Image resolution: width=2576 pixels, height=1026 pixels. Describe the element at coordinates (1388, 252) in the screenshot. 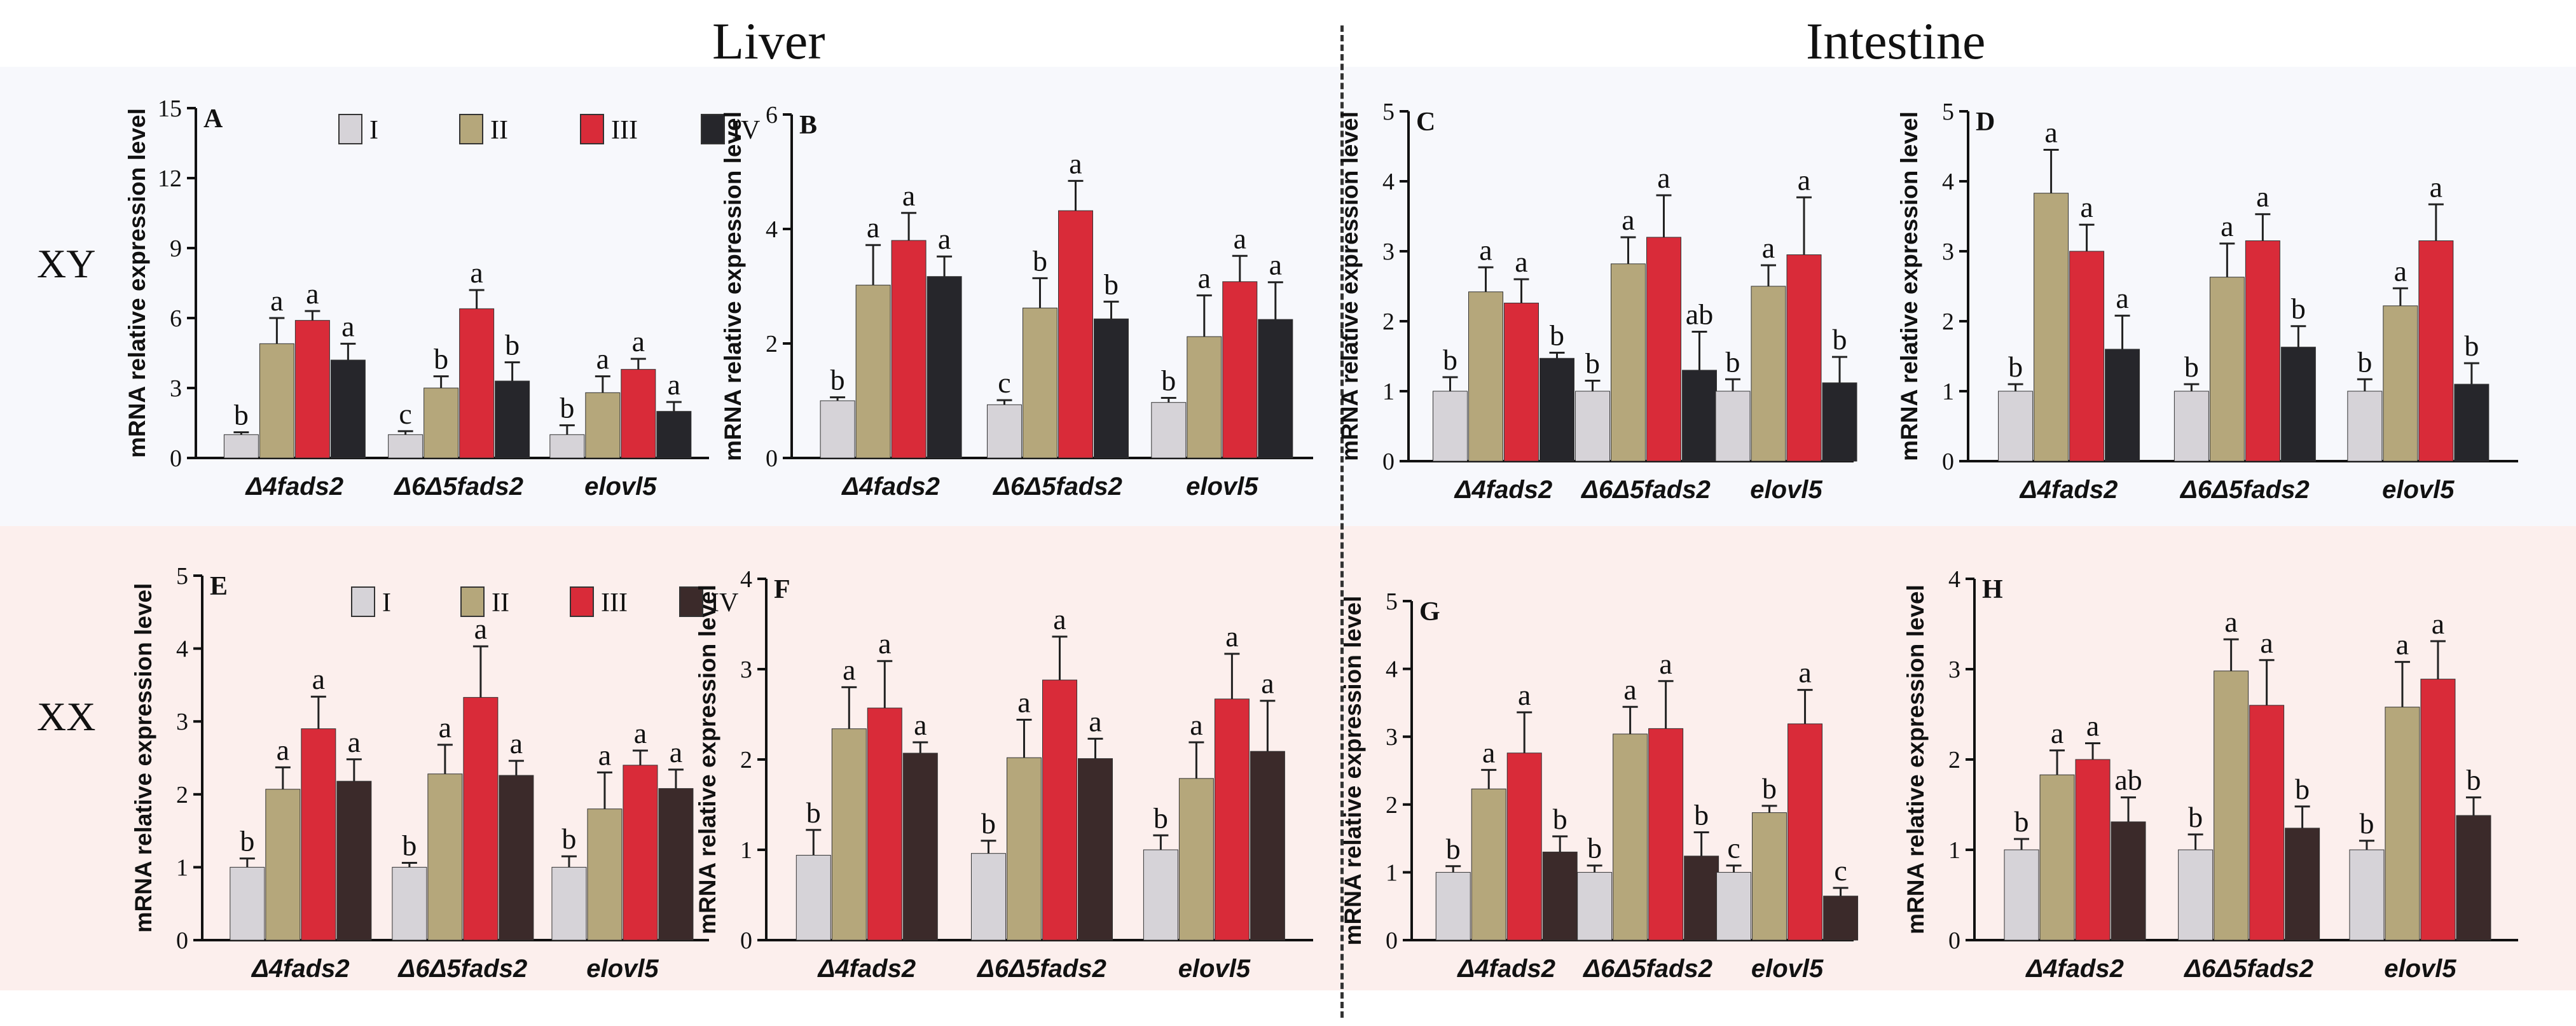

I see `panel-c-y-tick-label: 3` at that location.